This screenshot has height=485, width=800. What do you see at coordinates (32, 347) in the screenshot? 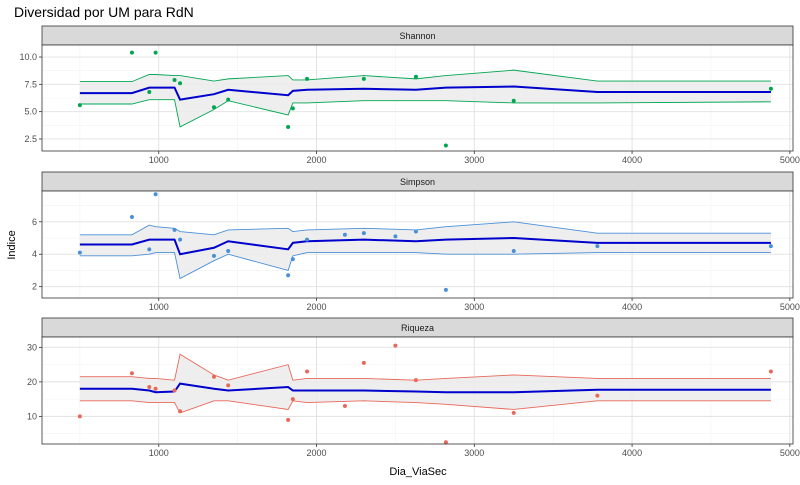
I see `y-tick-label: 30` at bounding box center [32, 347].